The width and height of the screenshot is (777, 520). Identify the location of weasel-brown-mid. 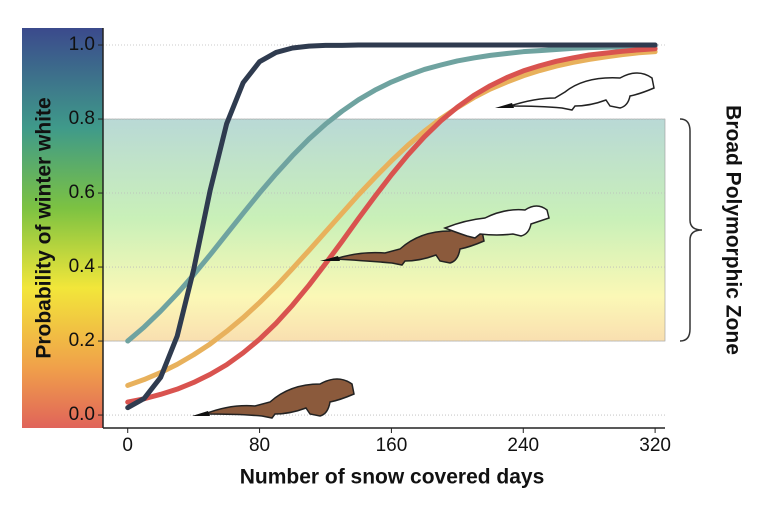
(402, 245).